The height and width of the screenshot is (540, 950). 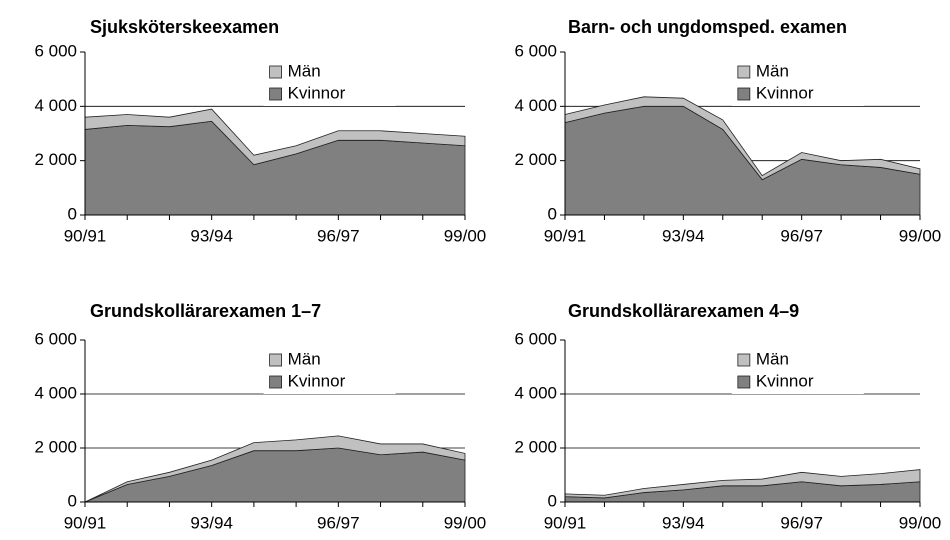 I want to click on chart-title: Grundskollärarexamen 4–9, so click(x=683, y=311).